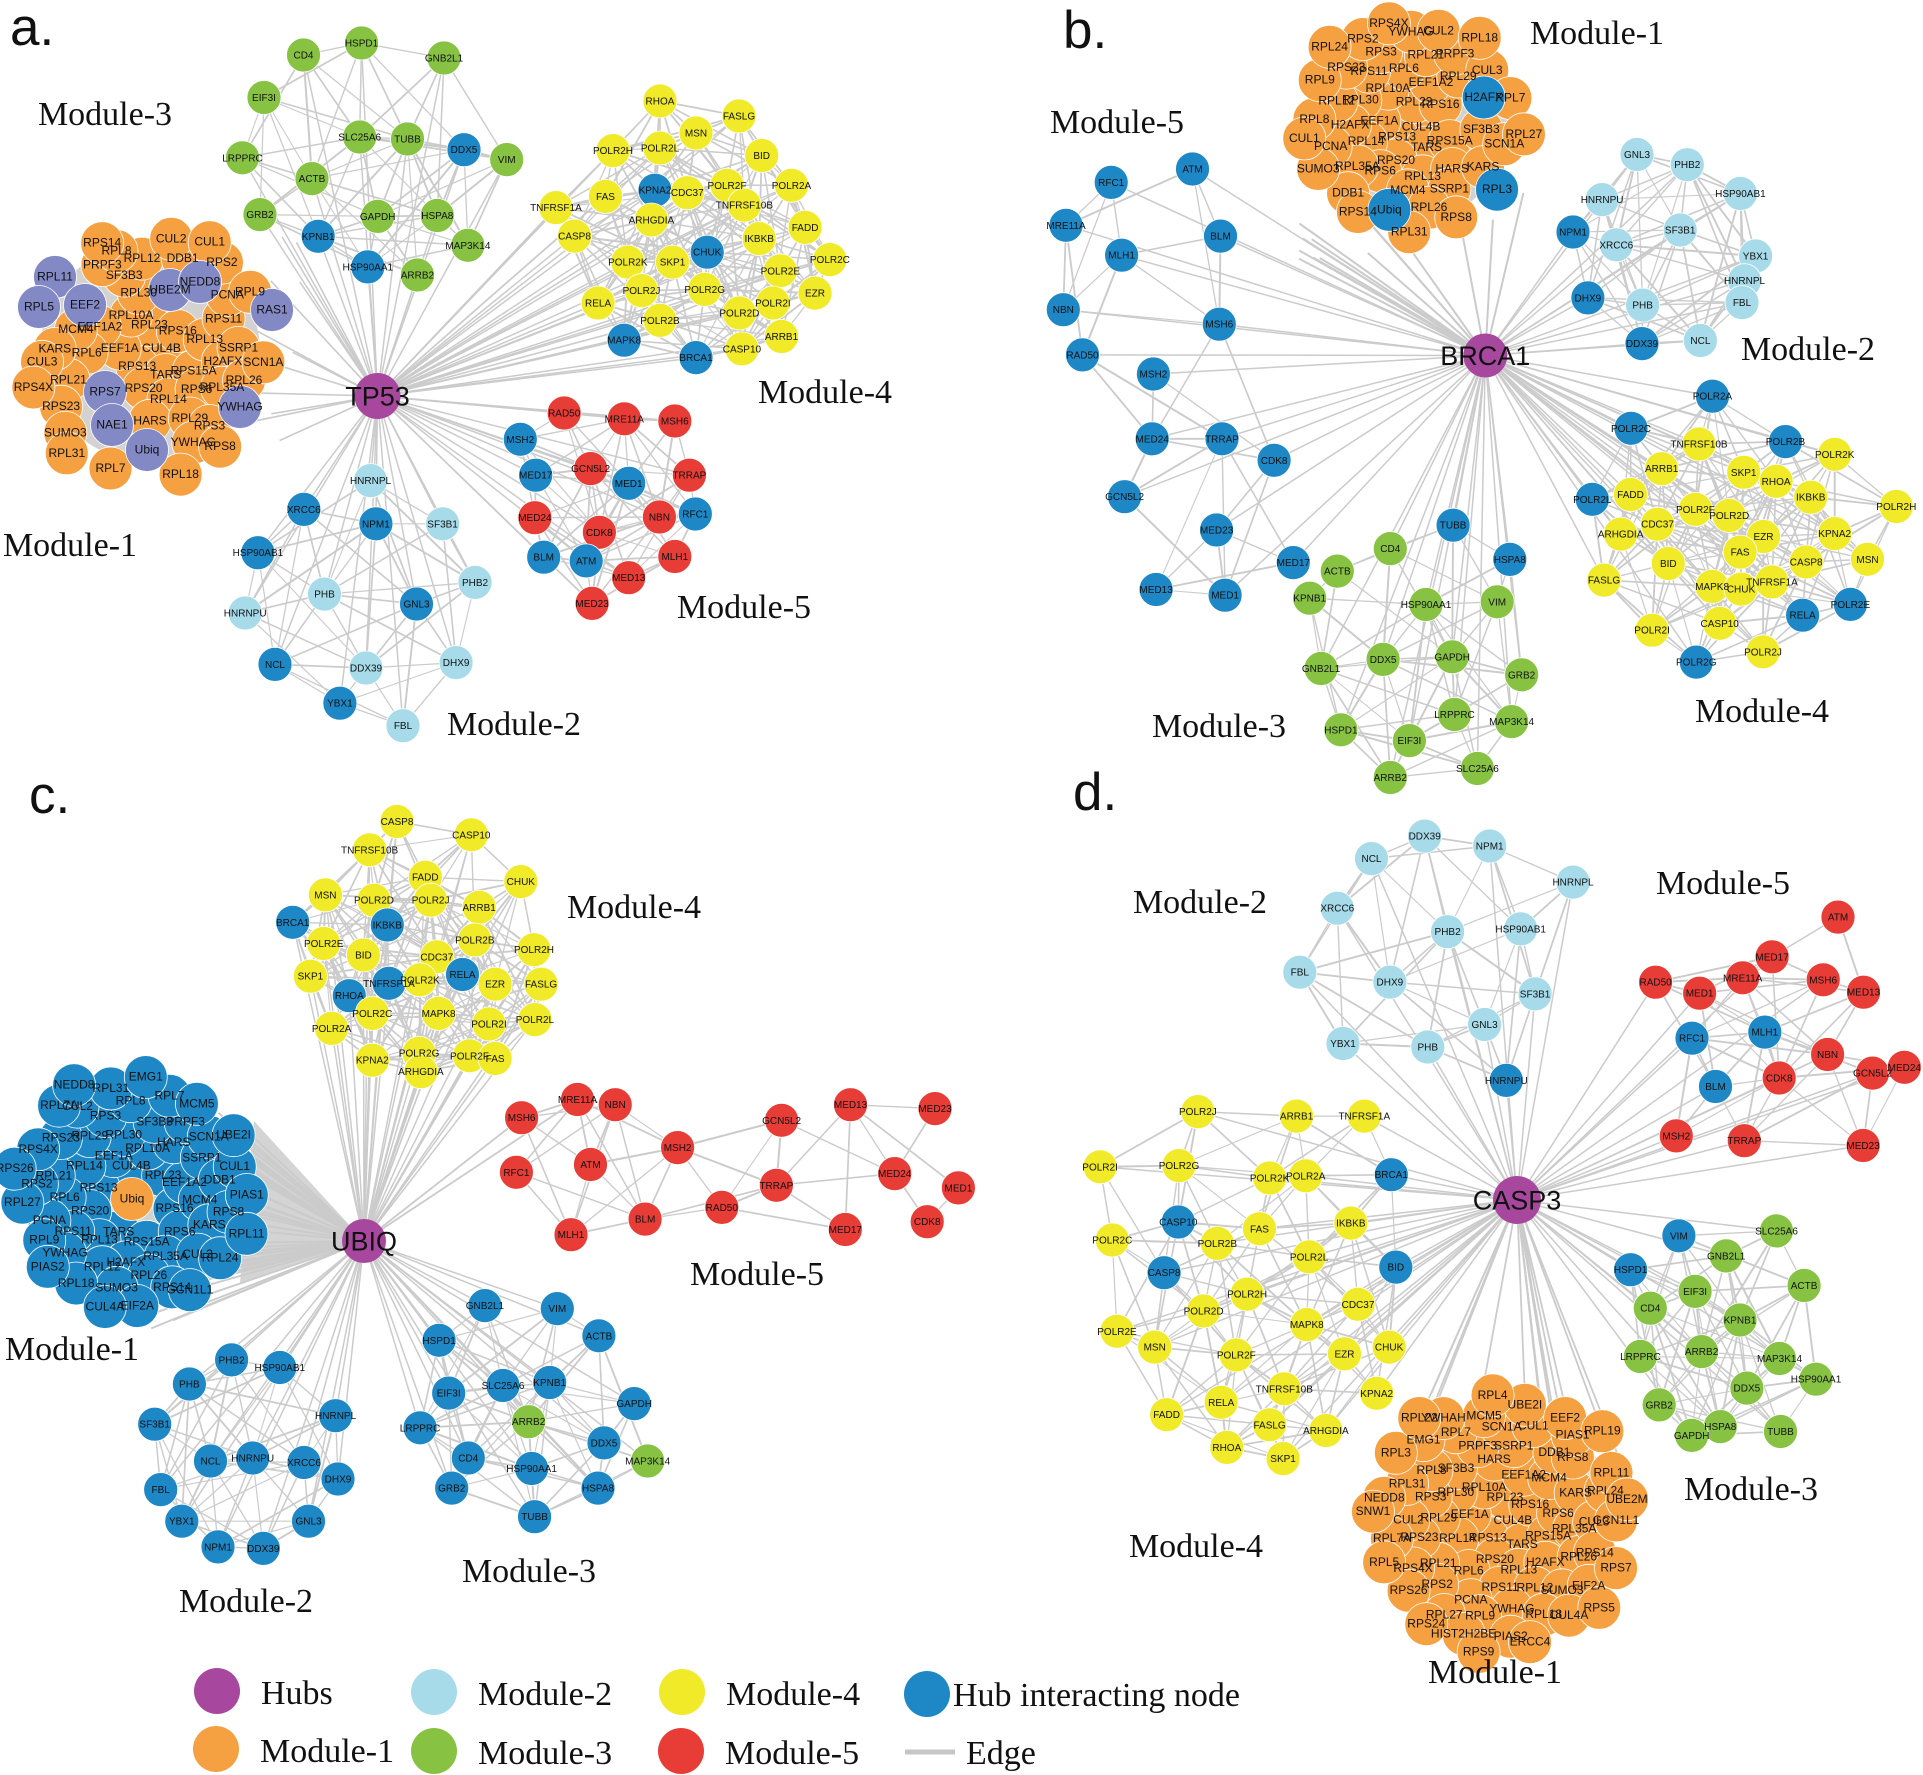 Image resolution: width=1923 pixels, height=1775 pixels. What do you see at coordinates (1631, 1270) in the screenshot?
I see `svg-text: HSPD1` at bounding box center [1631, 1270].